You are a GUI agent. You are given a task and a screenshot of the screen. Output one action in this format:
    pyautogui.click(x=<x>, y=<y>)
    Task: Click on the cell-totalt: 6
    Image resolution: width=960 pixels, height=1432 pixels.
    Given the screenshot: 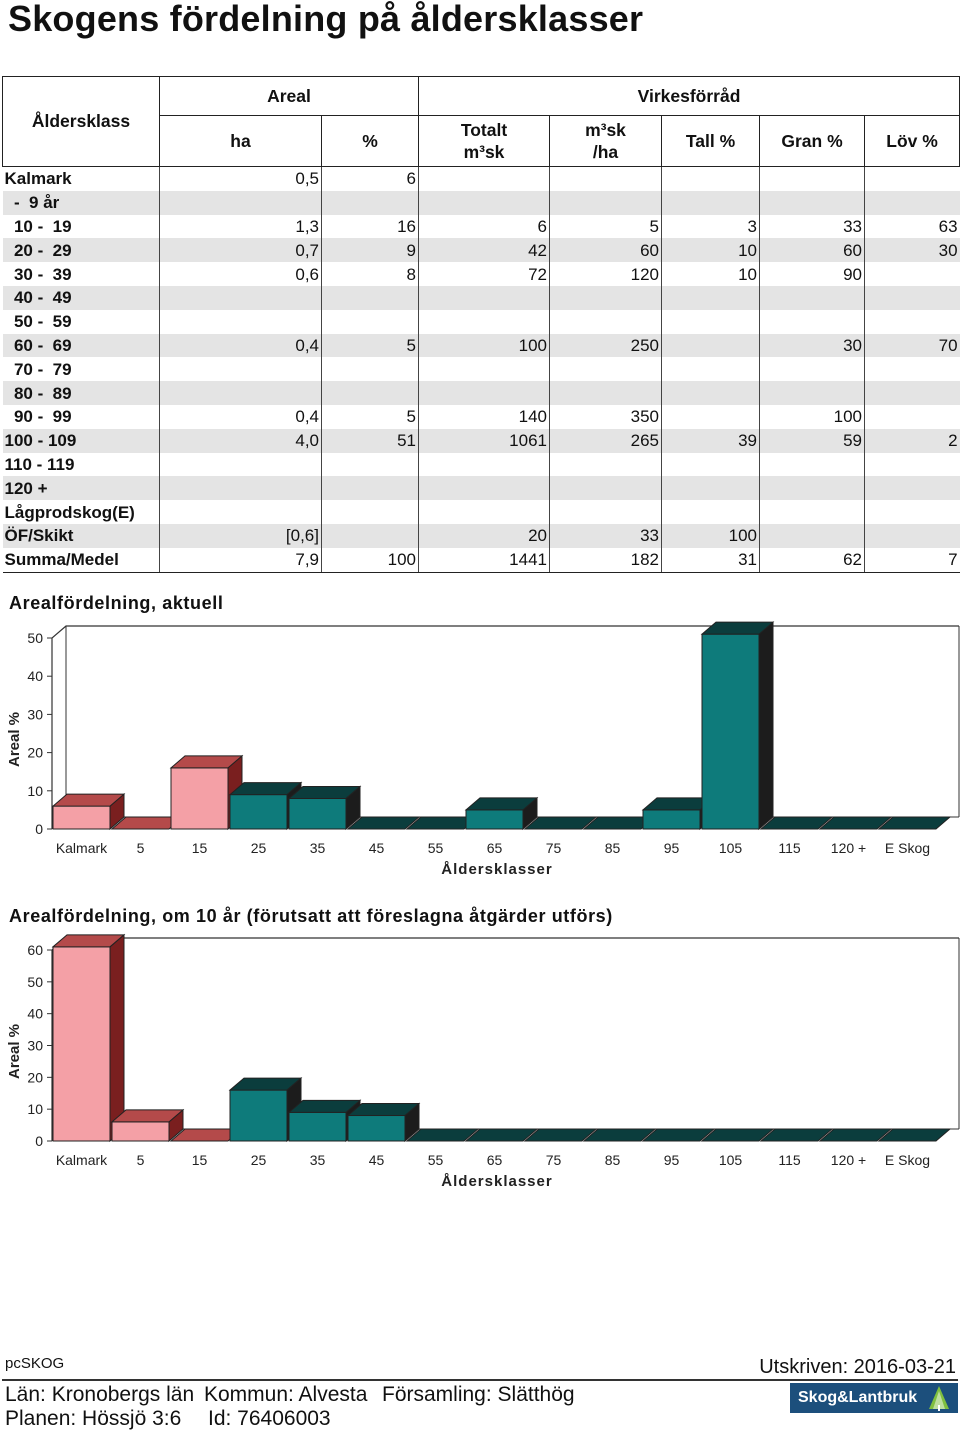 What is the action you would take?
    pyautogui.click(x=484, y=226)
    